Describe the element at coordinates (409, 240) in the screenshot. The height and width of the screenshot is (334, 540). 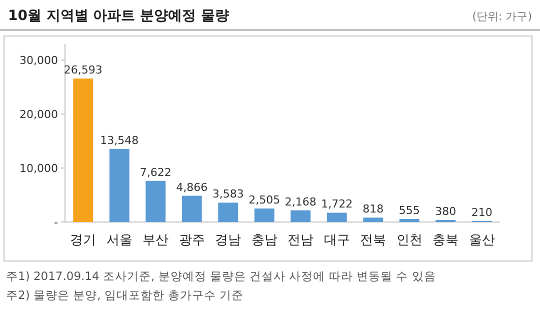
I see `x-tick-label: 인천` at that location.